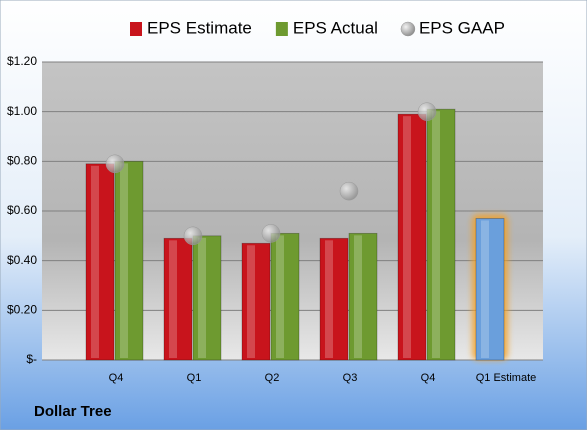 The image size is (587, 435). Describe the element at coordinates (194, 378) in the screenshot. I see `x-tick-label: Q1` at that location.